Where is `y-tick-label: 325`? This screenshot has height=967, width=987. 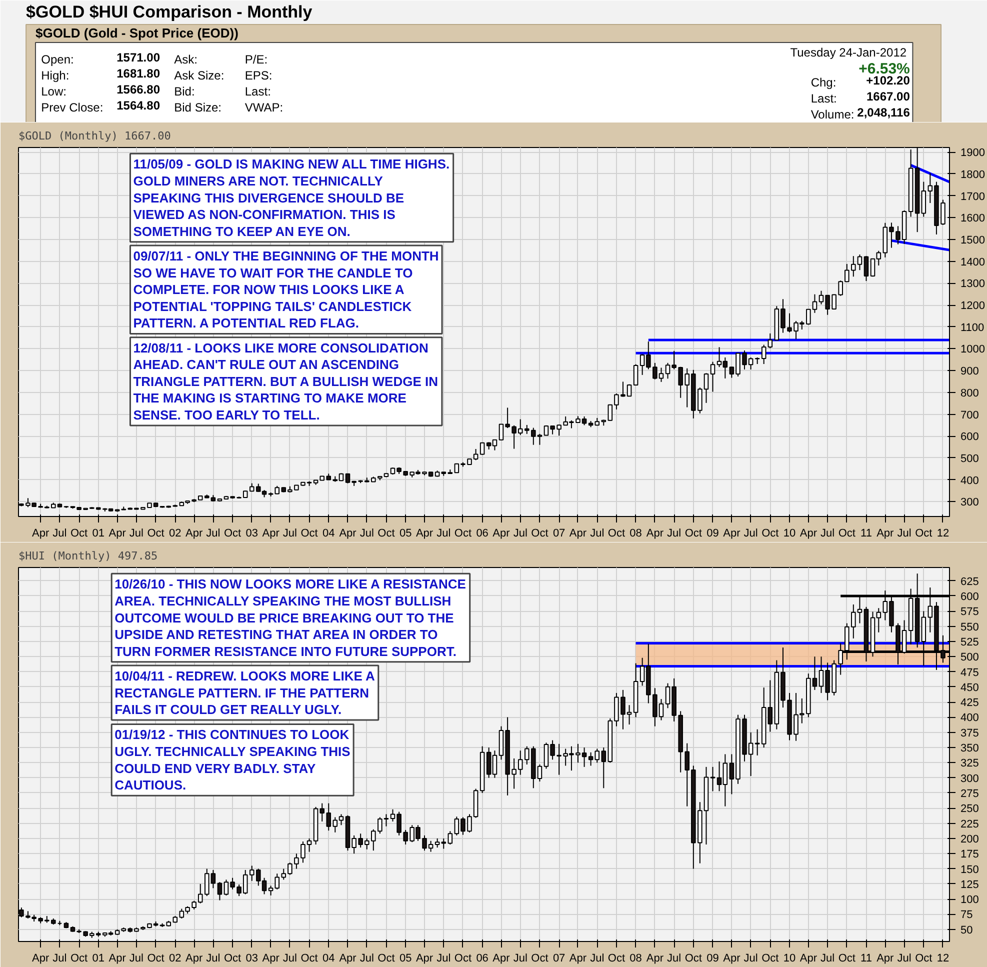
y-tick-label: 325 is located at coordinates (969, 764).